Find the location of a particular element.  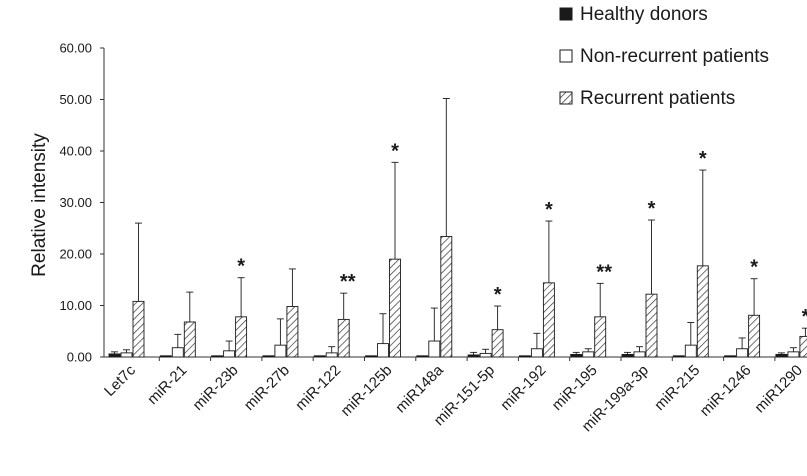

x-tick-label: miR-1246 is located at coordinates (726, 391).